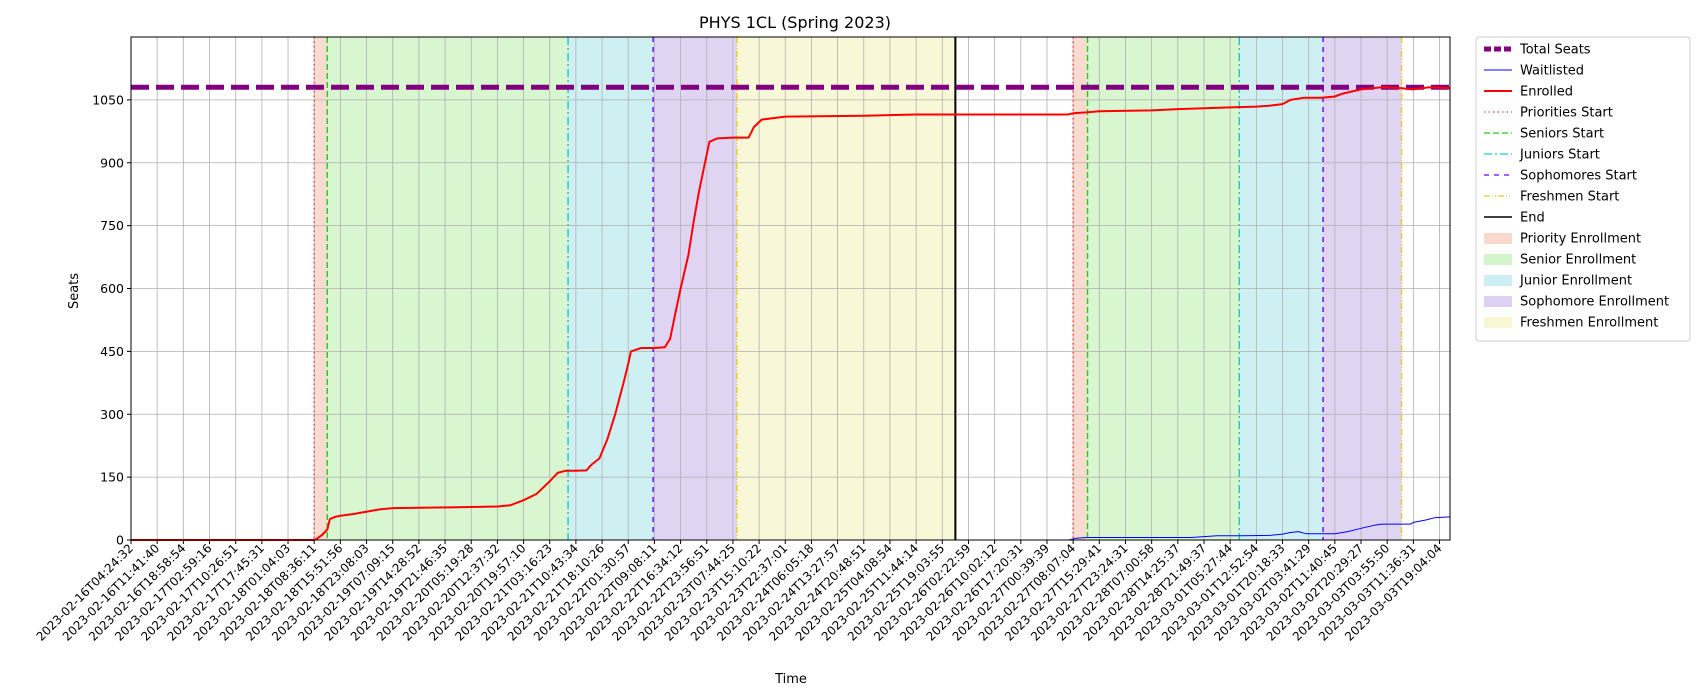  I want to click on legend-item: Enrolled, so click(1528, 92).